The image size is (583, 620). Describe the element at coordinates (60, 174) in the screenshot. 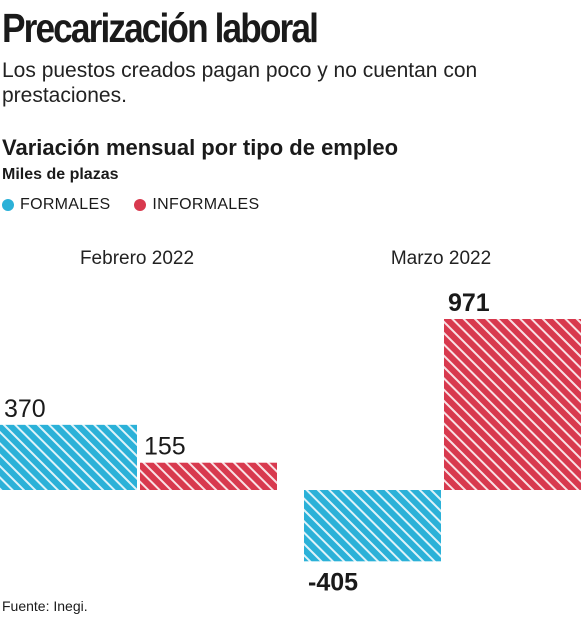

I see `chart-units: Miles de plazas` at that location.